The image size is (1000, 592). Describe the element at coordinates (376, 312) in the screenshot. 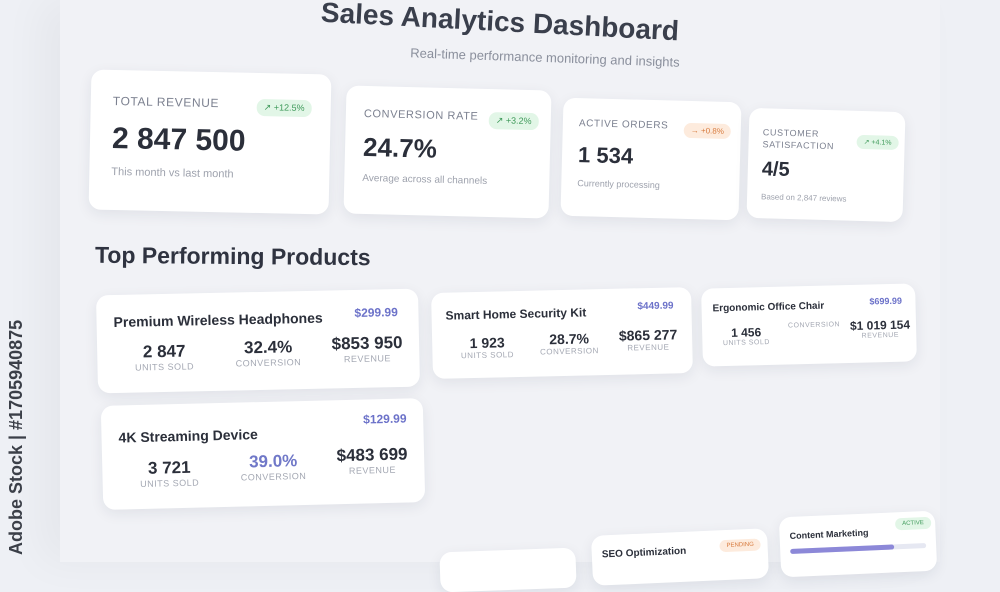

I see `product-price: $299.99` at that location.